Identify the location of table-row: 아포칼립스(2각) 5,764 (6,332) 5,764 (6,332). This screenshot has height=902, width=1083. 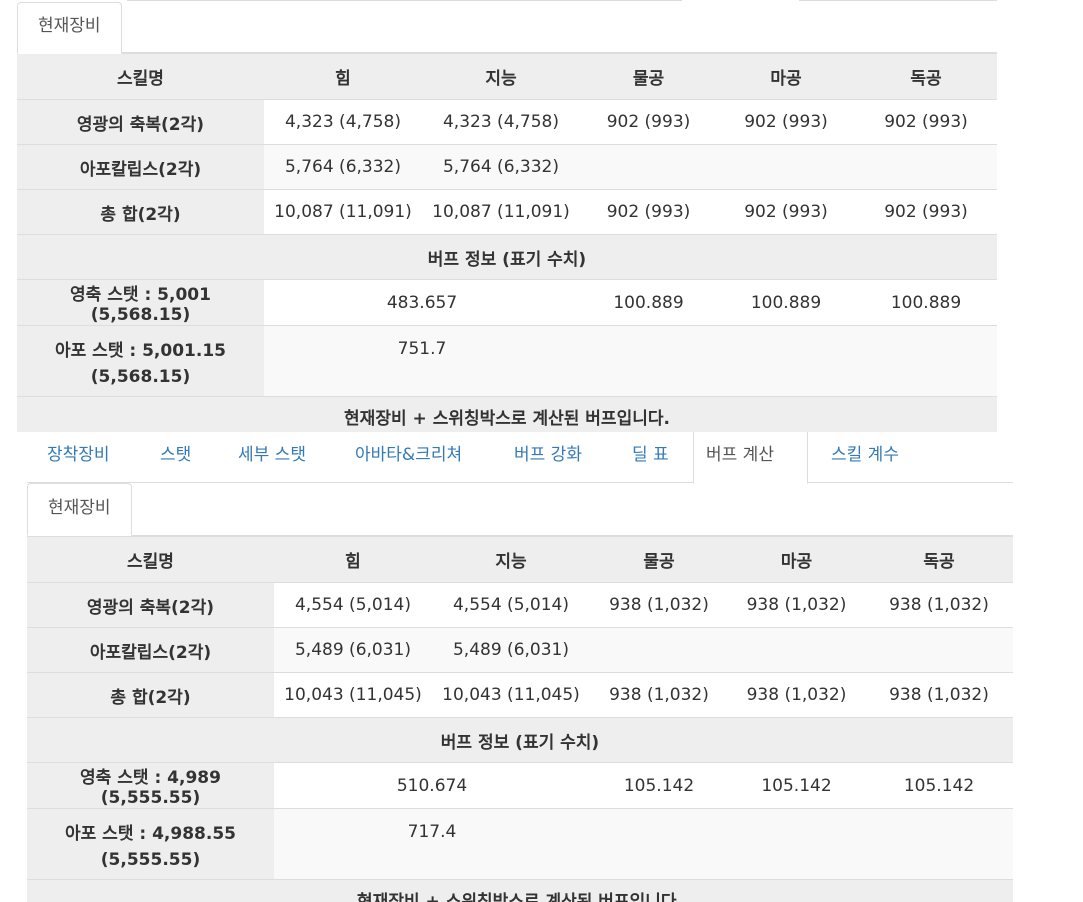
(507, 167).